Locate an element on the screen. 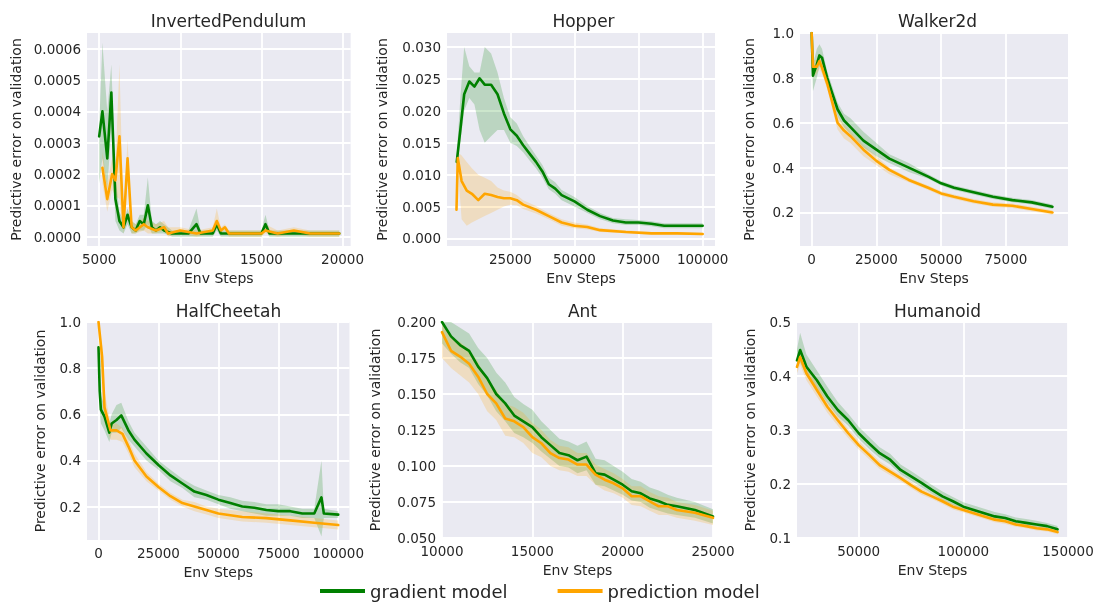  y-tick-label: 0.030 is located at coordinates (421, 47).